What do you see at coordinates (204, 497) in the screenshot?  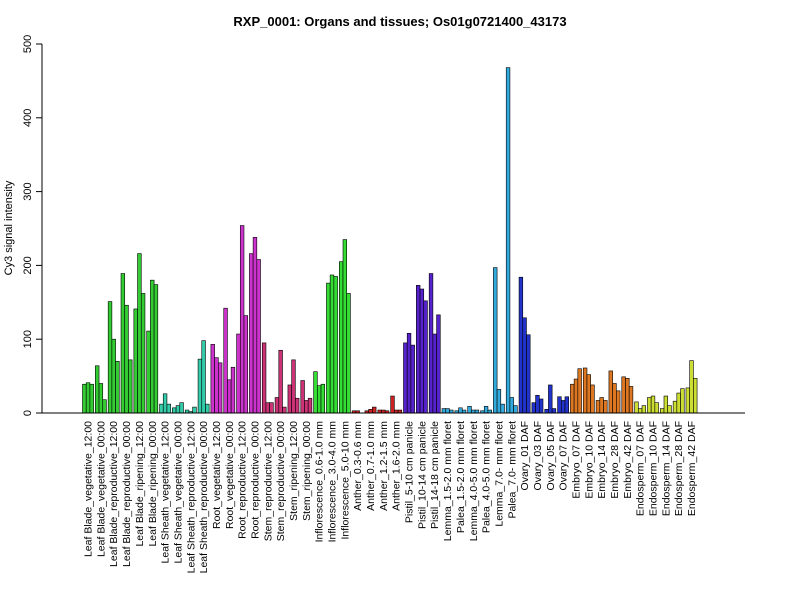 I see `x-tick-label: Leaf Sheath_reproductive_00:00` at bounding box center [204, 497].